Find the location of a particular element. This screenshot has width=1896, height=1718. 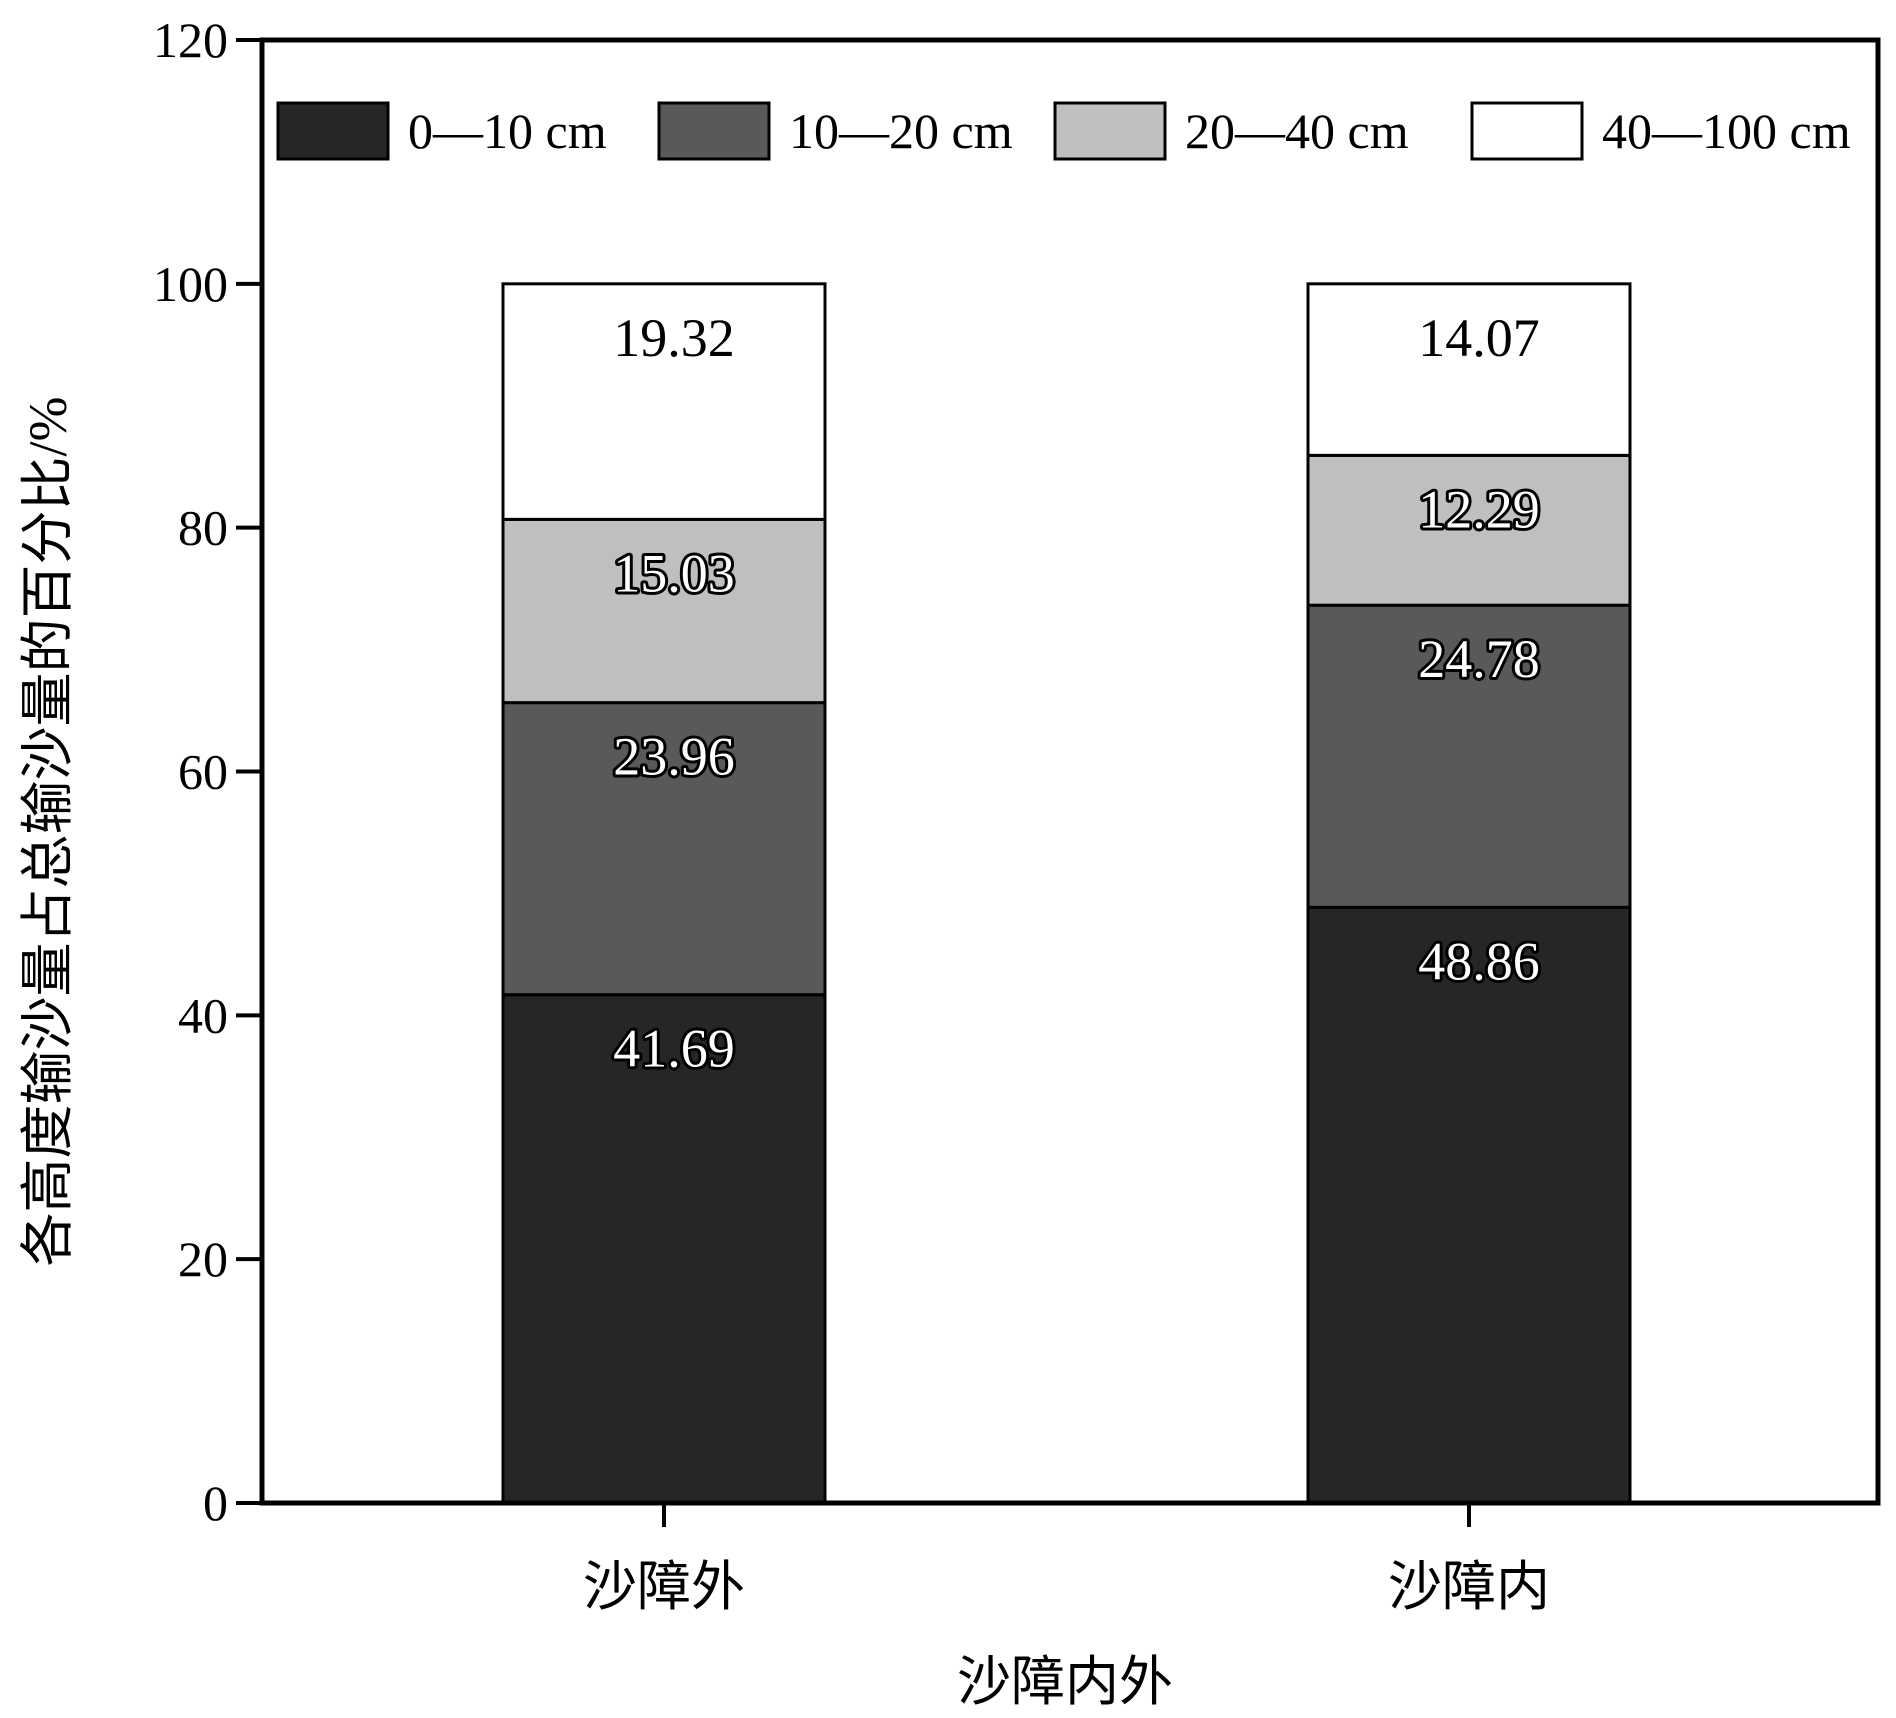

y-axis-ticks: 0 20 40 60 80 100 120 is located at coordinates (207, 771).